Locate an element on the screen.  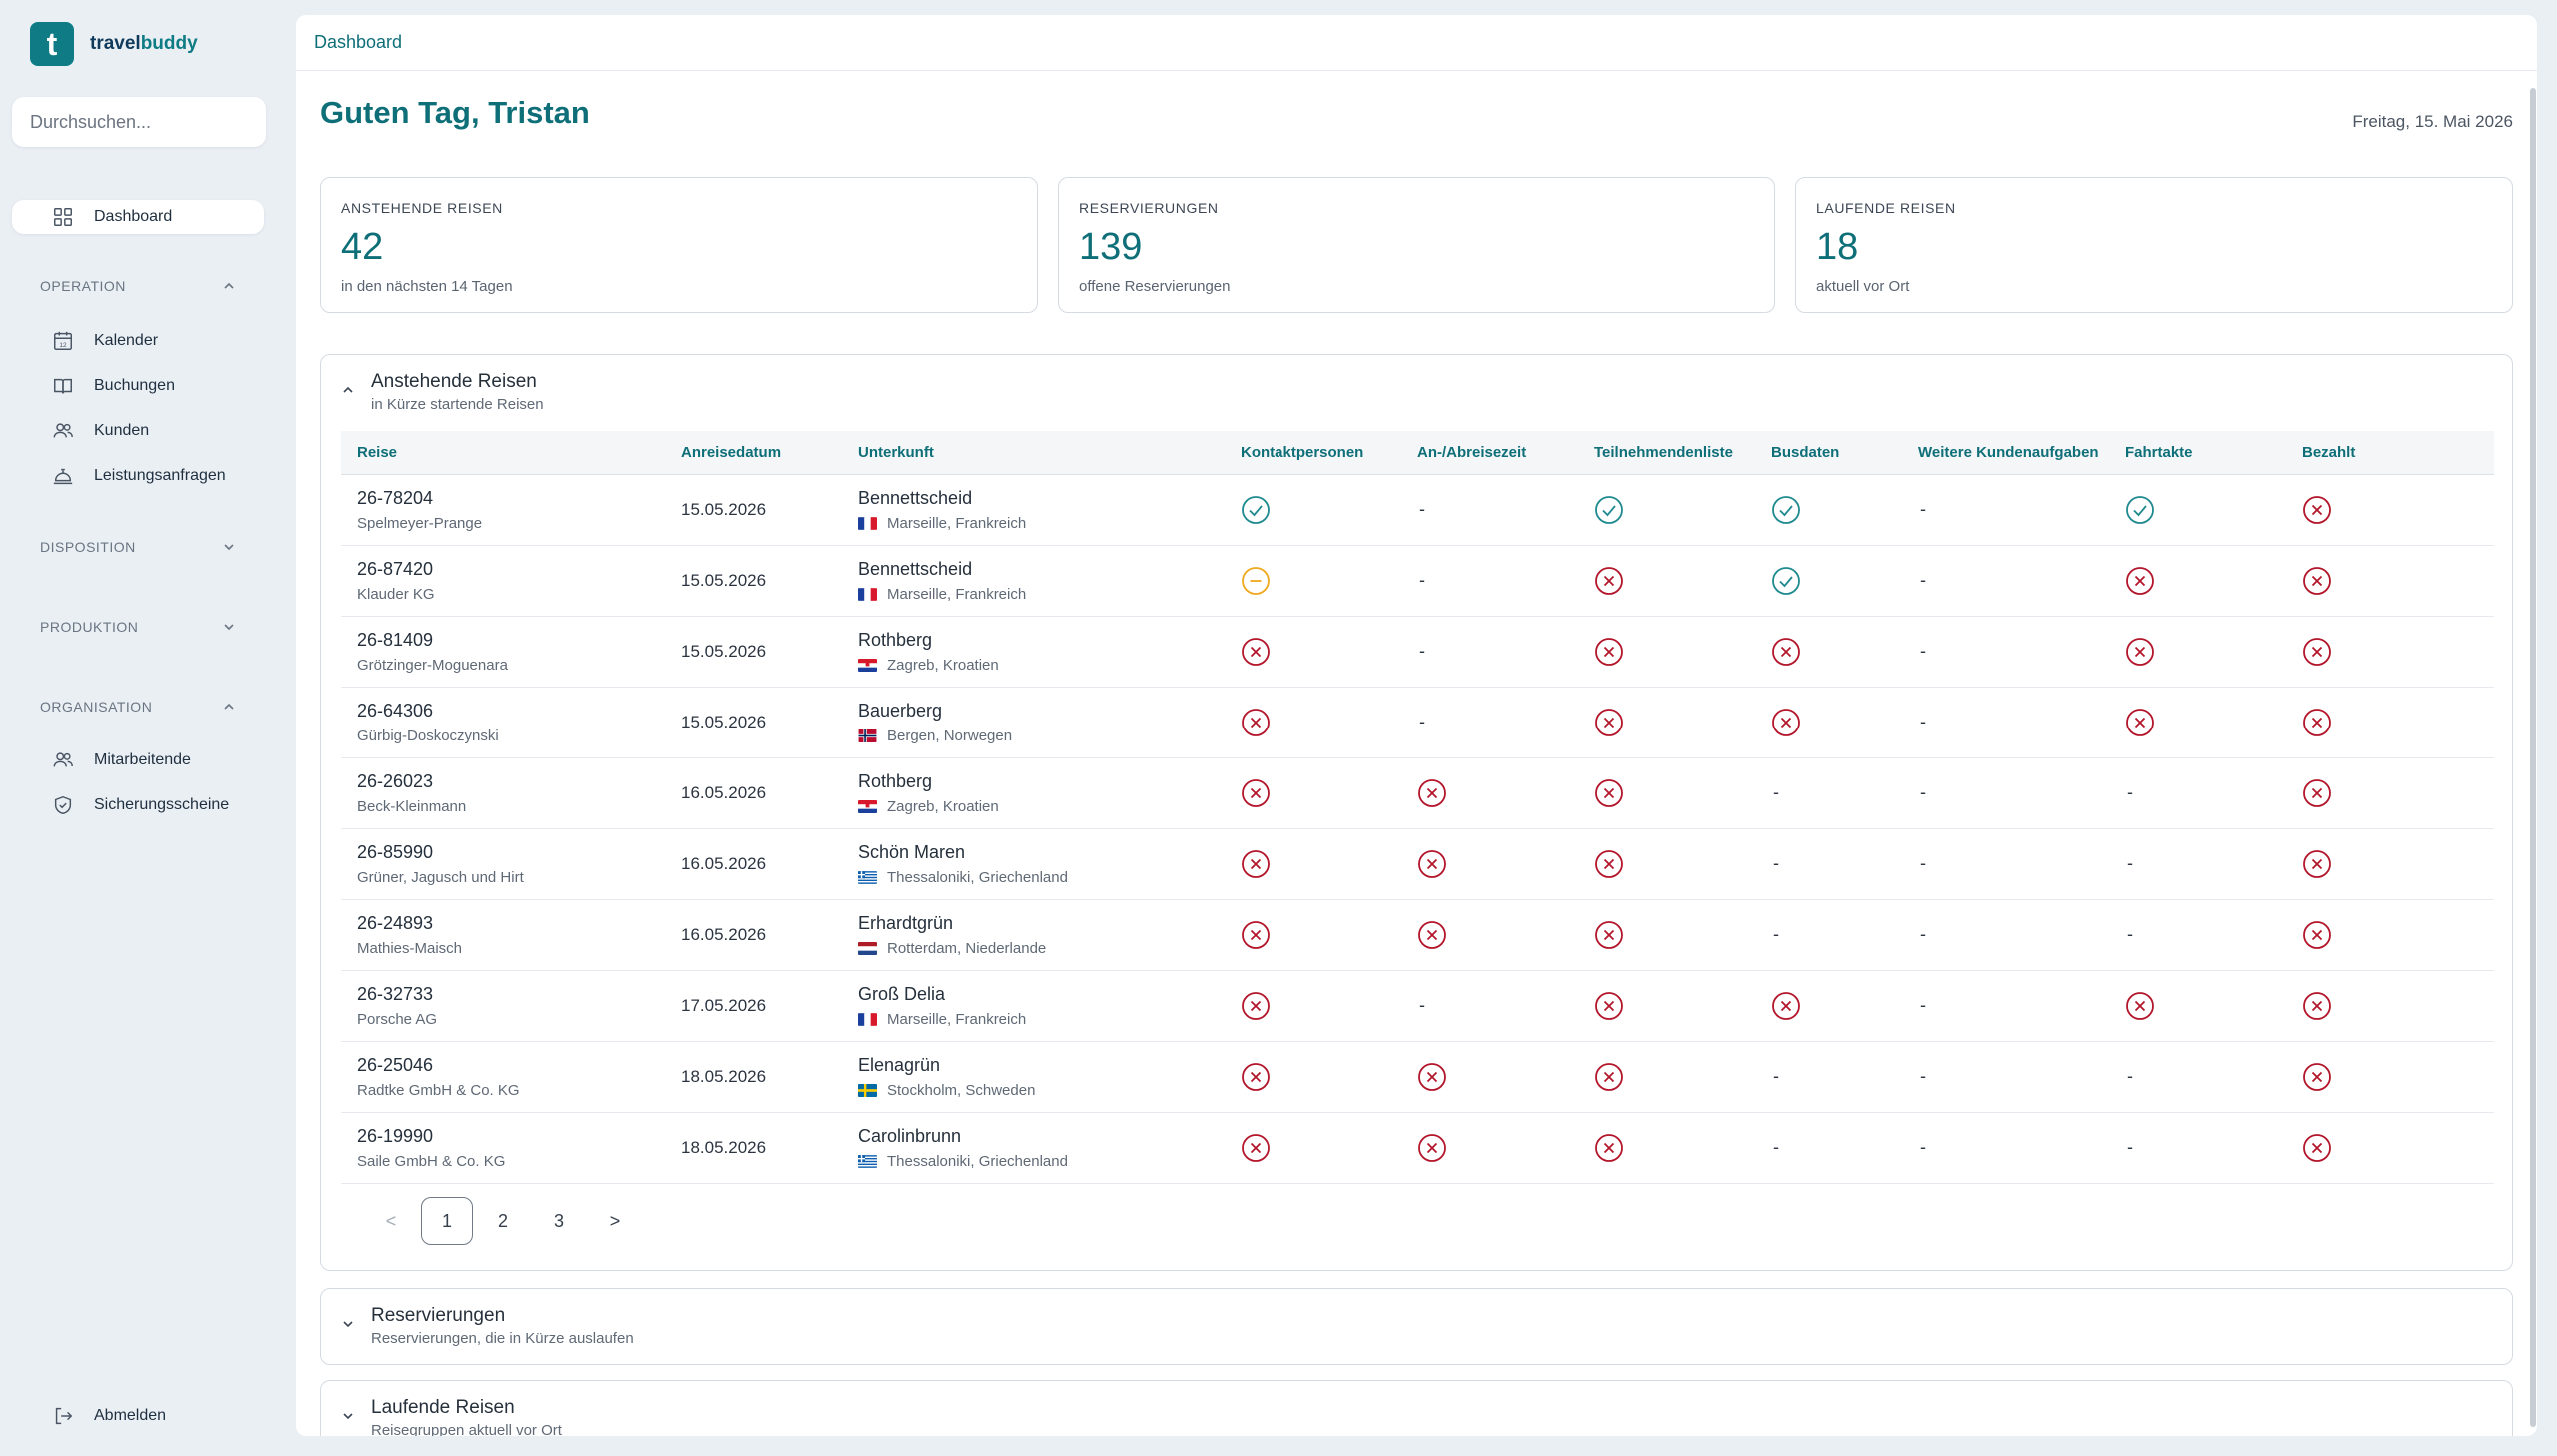
pagination-page: 1 is located at coordinates (447, 1221).